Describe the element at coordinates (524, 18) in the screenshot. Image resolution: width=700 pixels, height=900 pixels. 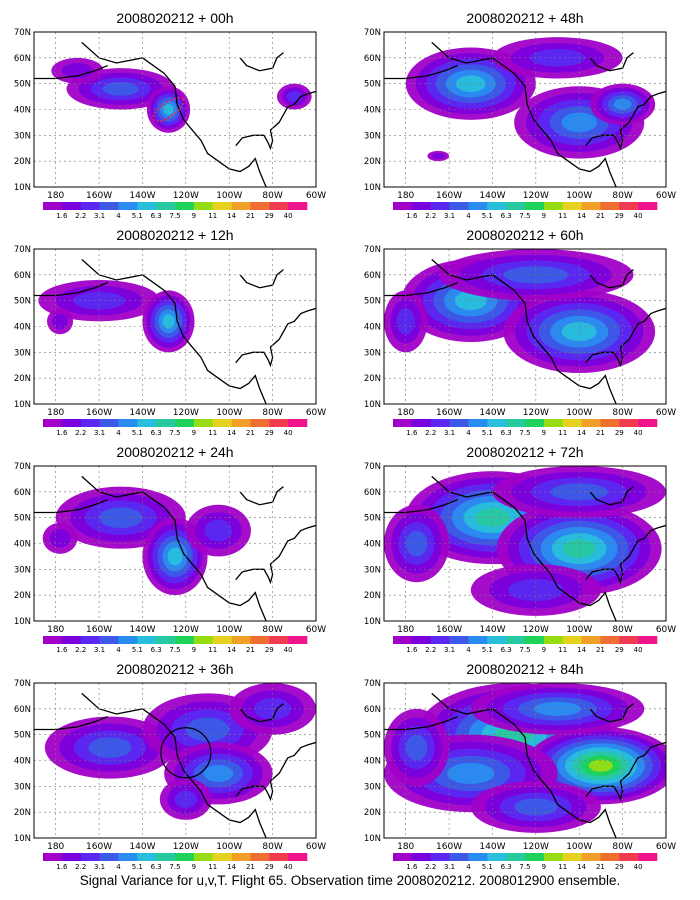
I see `panel-title: 2008020212 + 48h` at that location.